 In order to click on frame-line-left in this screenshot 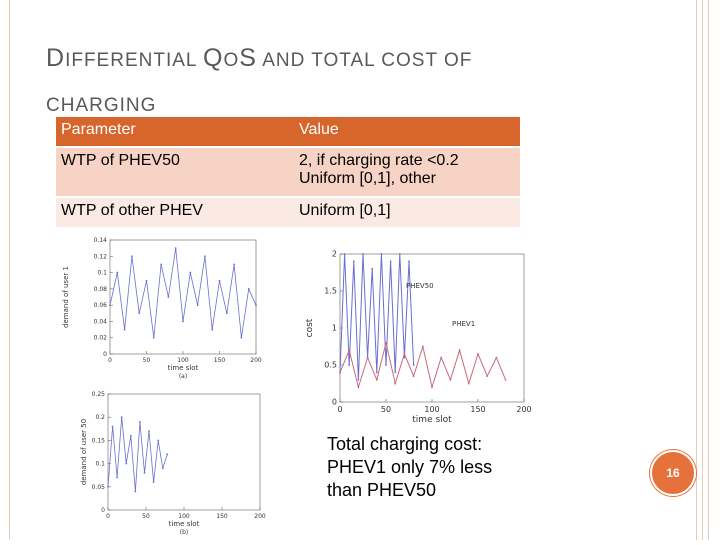, I will do `click(9, 270)`.